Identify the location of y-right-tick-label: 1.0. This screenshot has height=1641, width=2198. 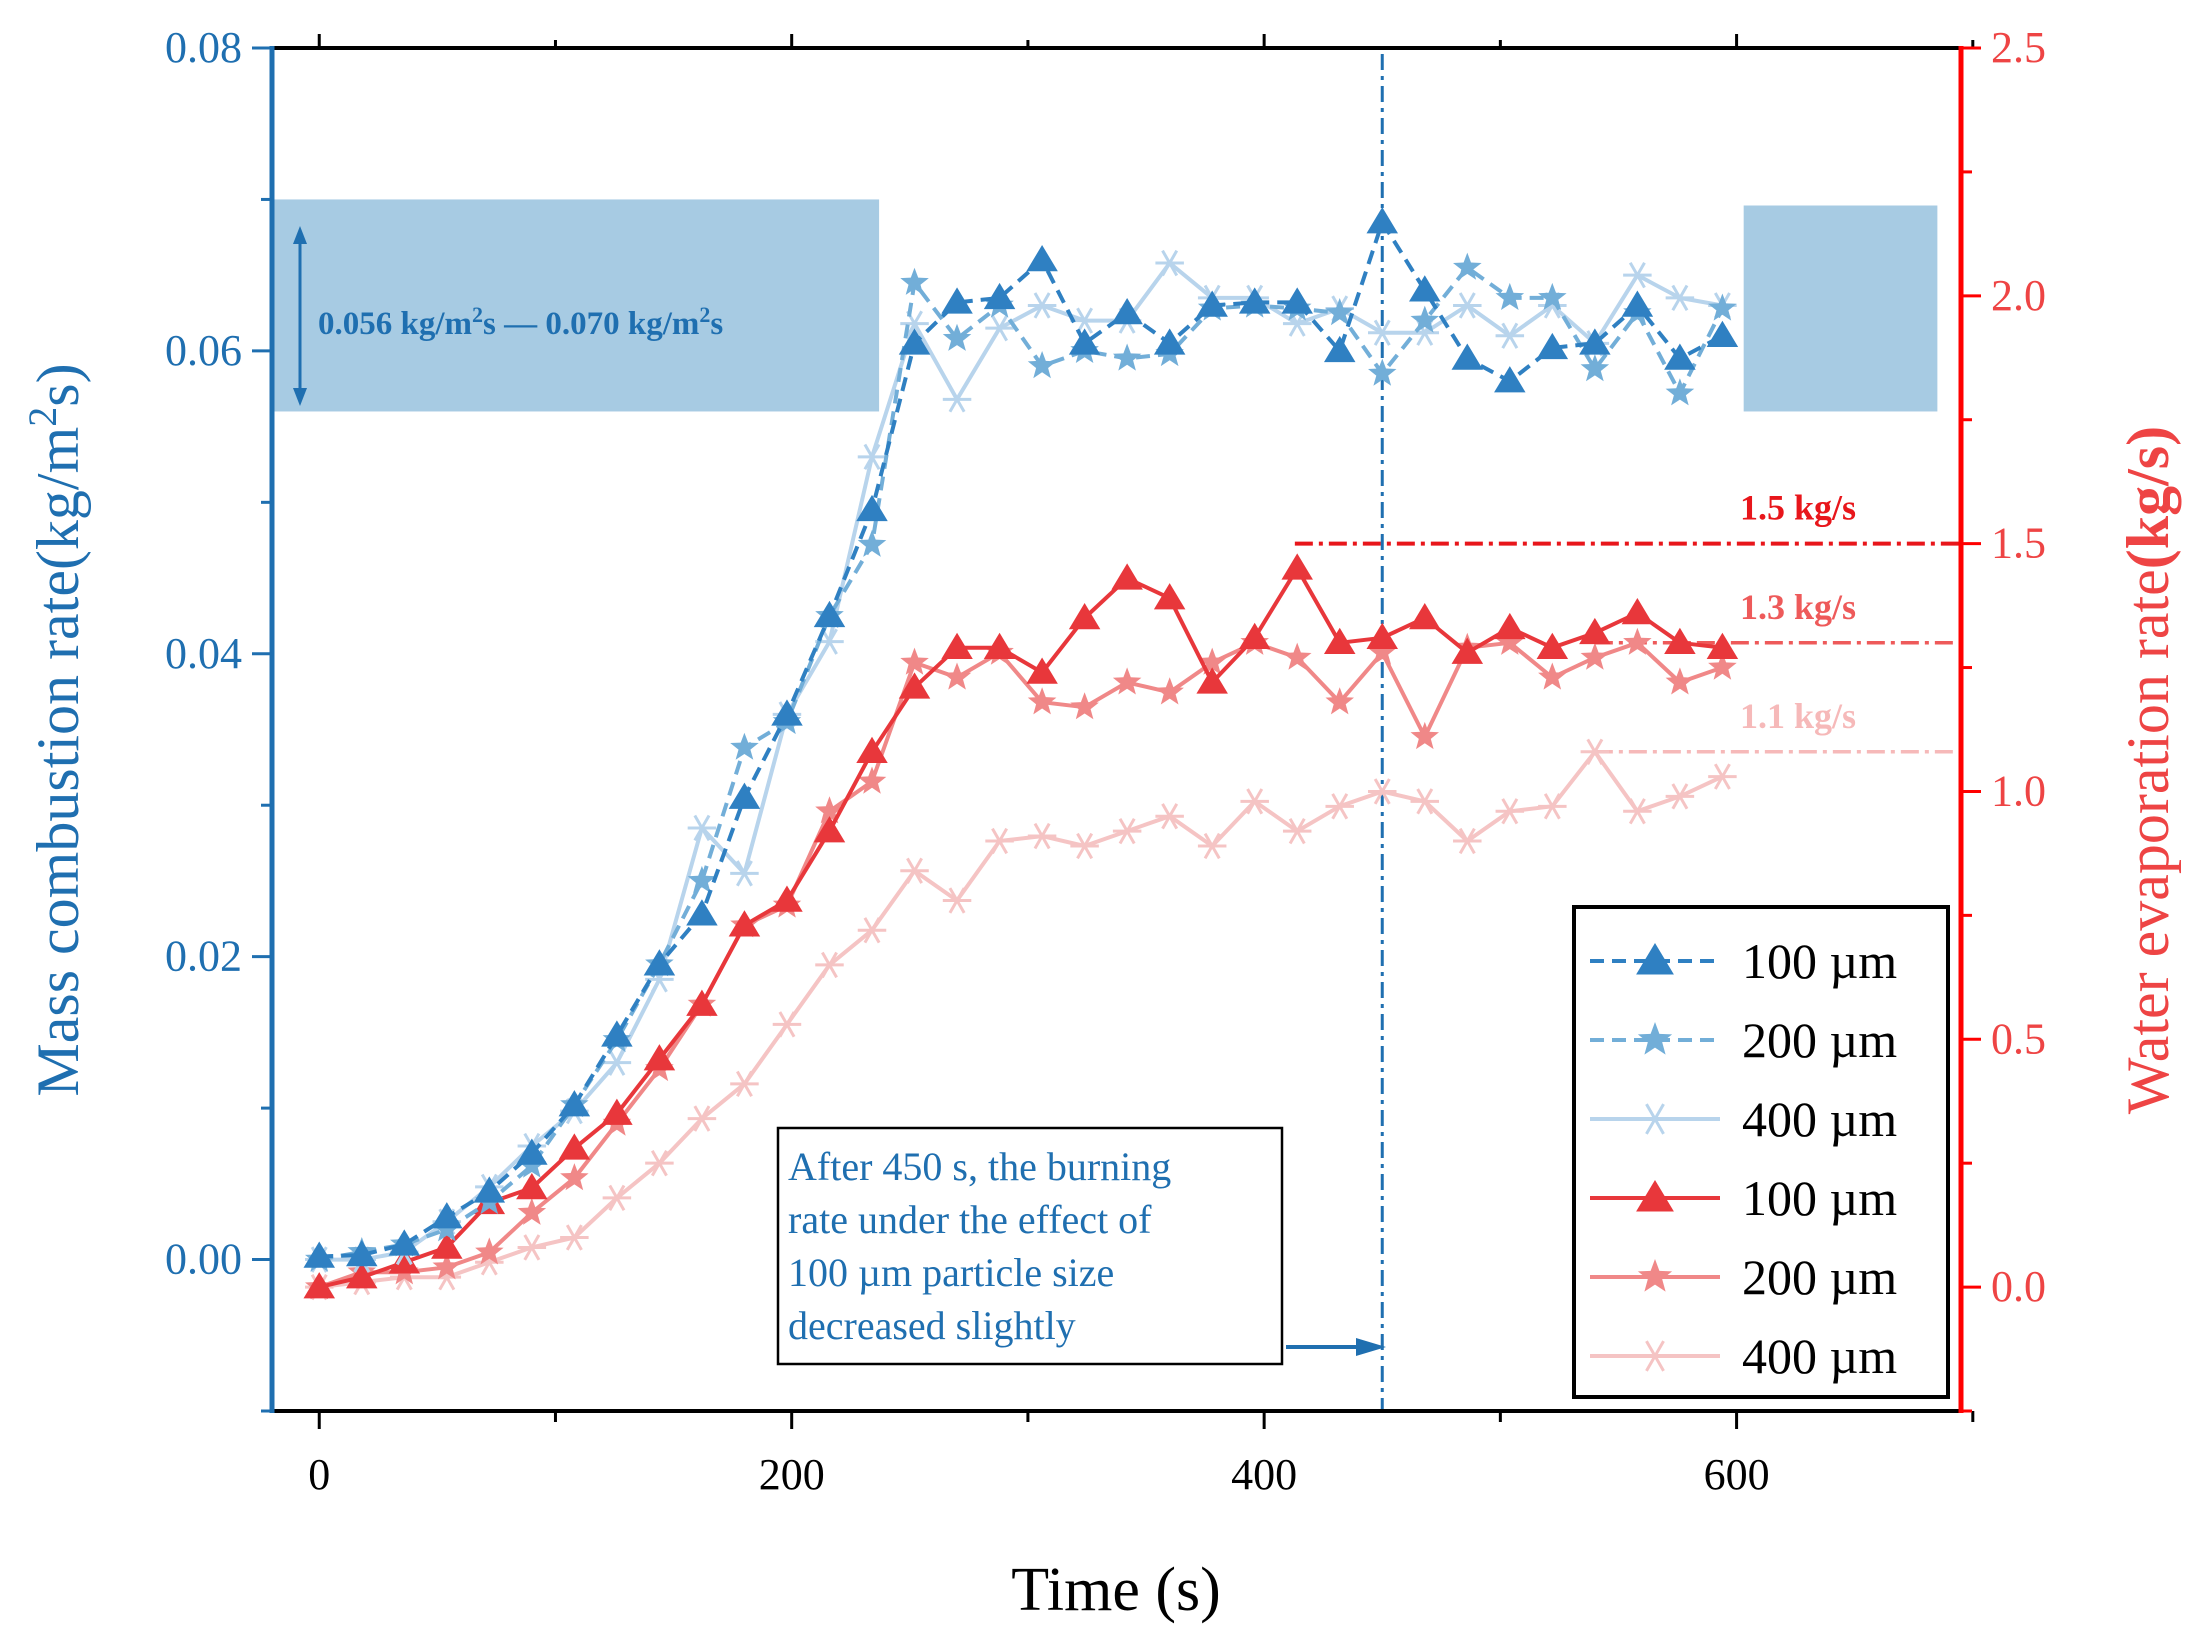
(2018, 790).